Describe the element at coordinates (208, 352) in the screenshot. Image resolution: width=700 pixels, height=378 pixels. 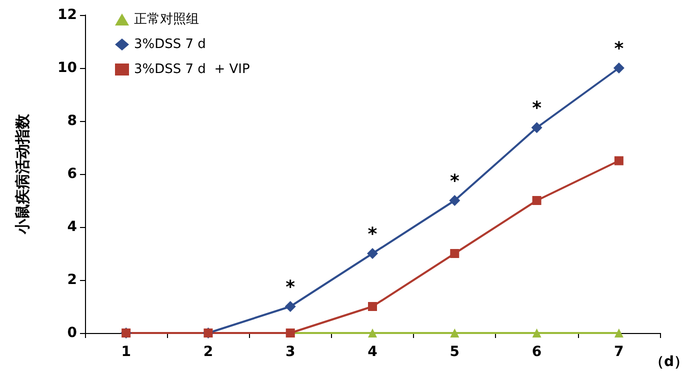
I see `x-tick-label: 2` at that location.